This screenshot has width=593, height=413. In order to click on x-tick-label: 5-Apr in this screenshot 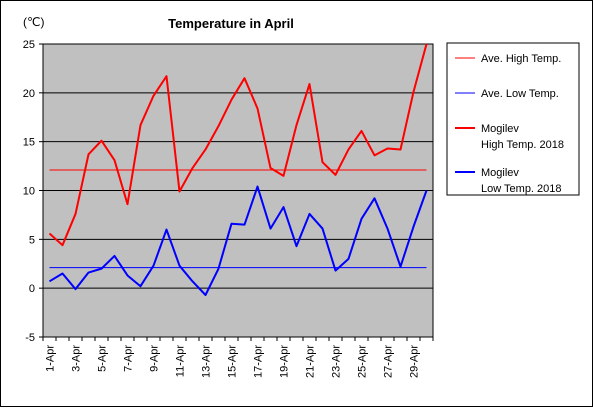, I will do `click(103, 358)`.